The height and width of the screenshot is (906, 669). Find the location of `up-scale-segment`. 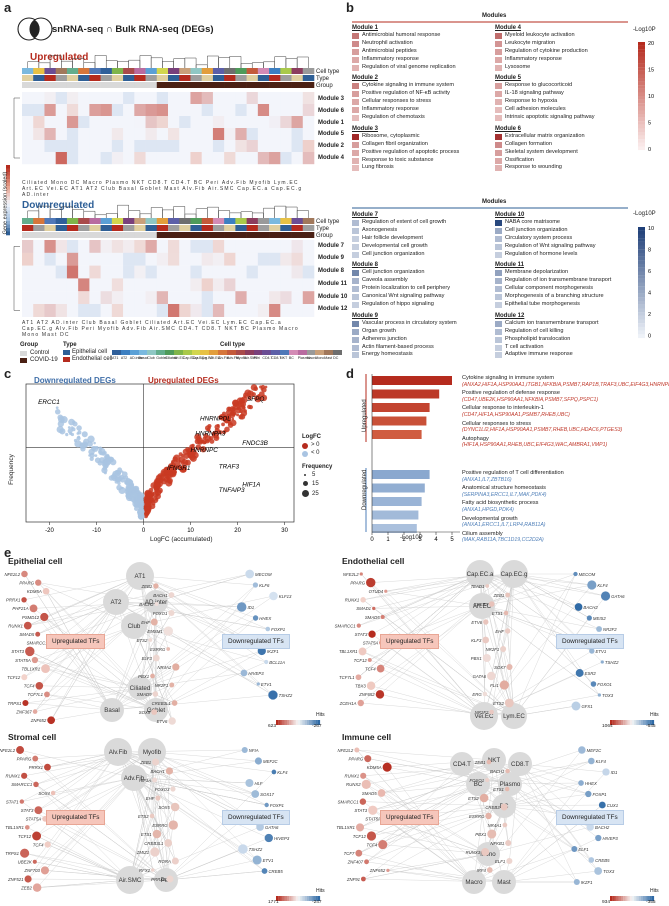

up-scale-segment is located at coordinates (641, 48).